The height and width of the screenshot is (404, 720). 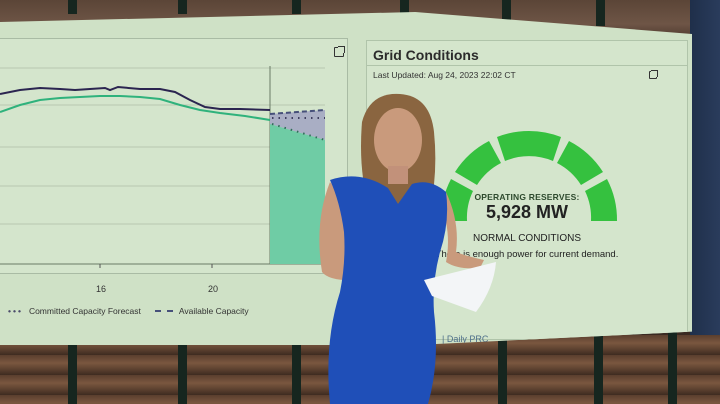 I want to click on dotted-line-icon: •••, so click(x=15, y=311).